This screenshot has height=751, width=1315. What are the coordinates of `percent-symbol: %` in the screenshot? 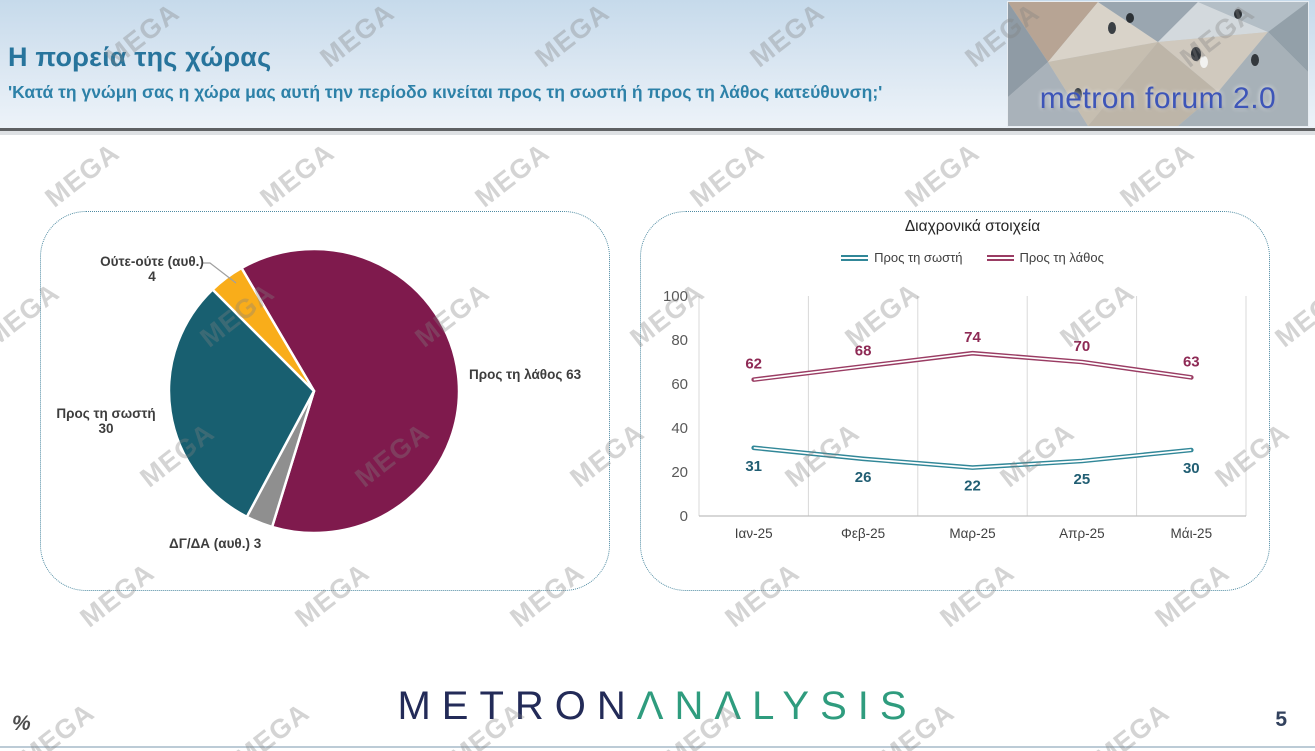 It's located at (21, 723).